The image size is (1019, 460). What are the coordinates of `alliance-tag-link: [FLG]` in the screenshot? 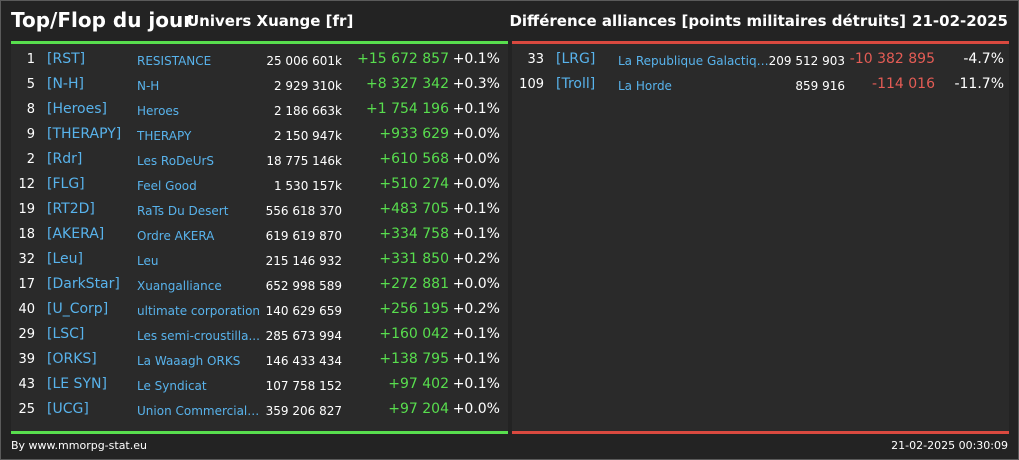 It's located at (66, 184).